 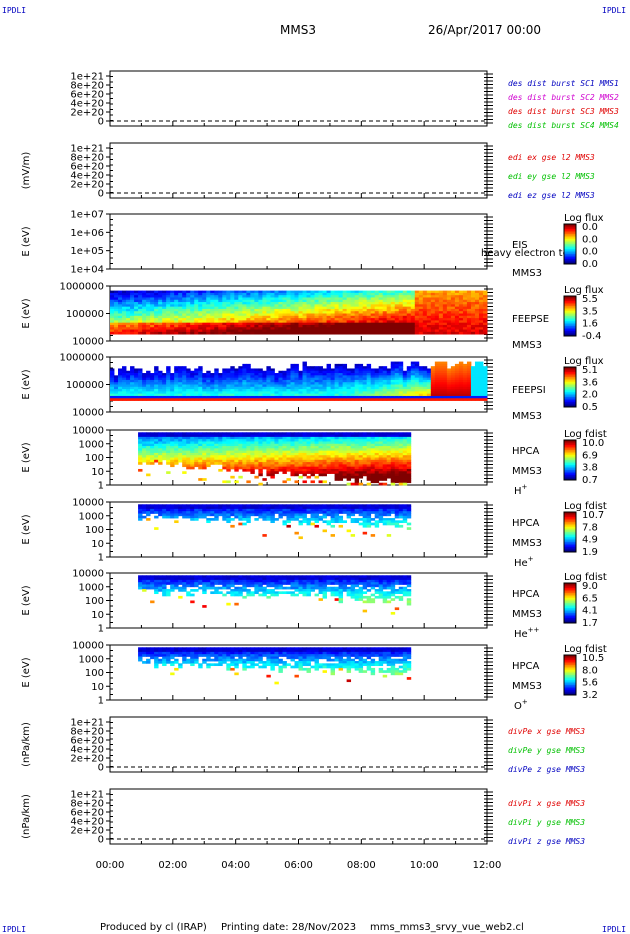 What do you see at coordinates (87, 176) in the screenshot?
I see `y-tick-label: 4e+20` at bounding box center [87, 176].